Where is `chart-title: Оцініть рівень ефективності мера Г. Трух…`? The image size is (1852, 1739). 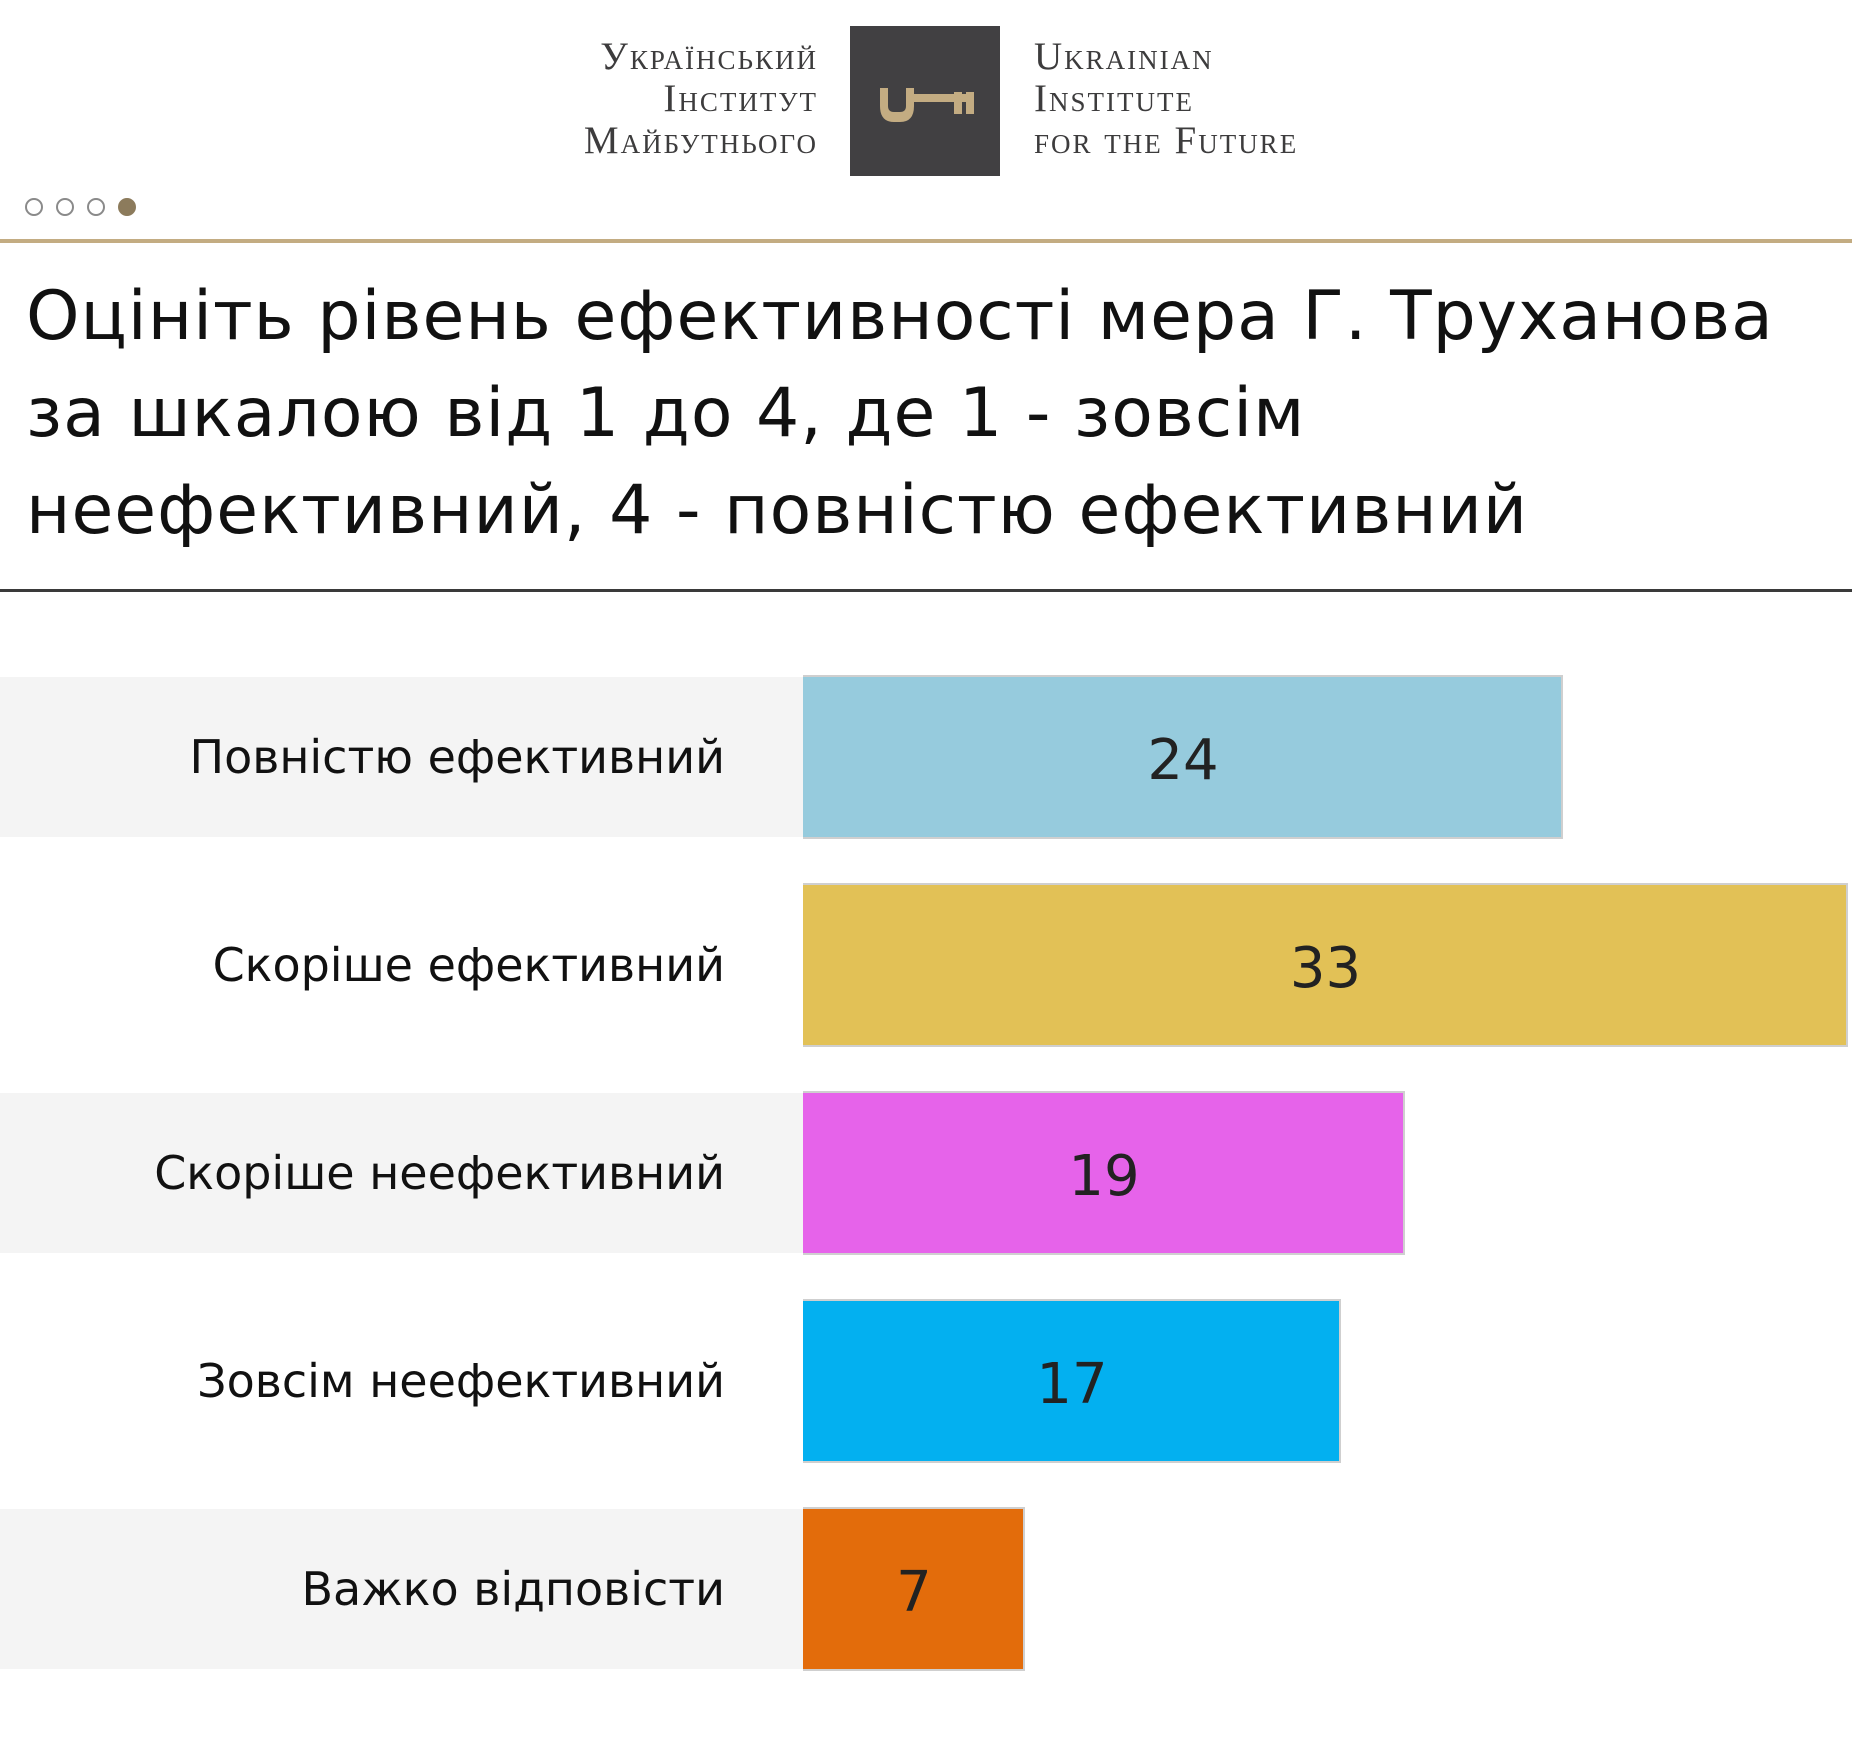 chart-title: Оцініть рівень ефективності мера Г. Трух… is located at coordinates (900, 413).